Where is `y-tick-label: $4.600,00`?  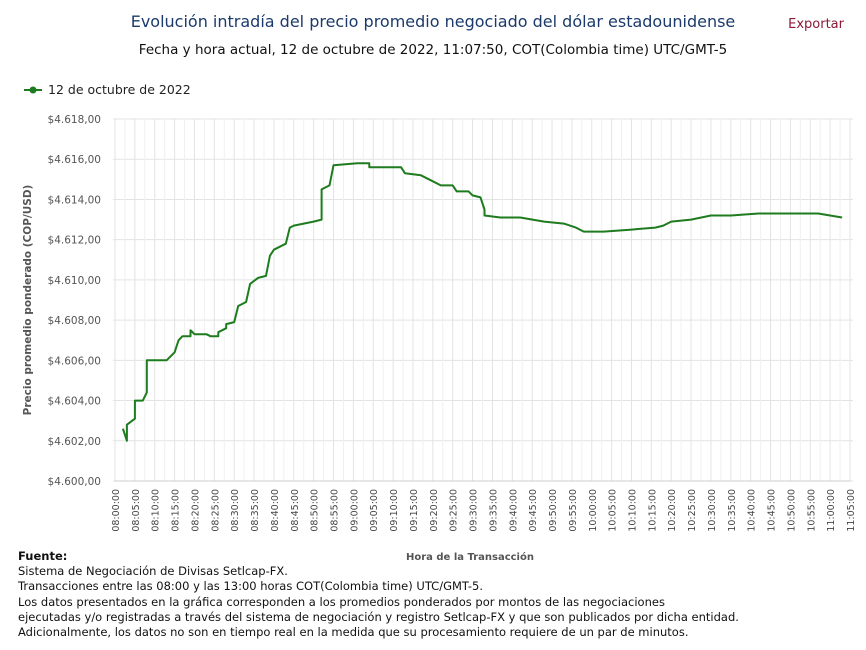 y-tick-label: $4.600,00 is located at coordinates (74, 482).